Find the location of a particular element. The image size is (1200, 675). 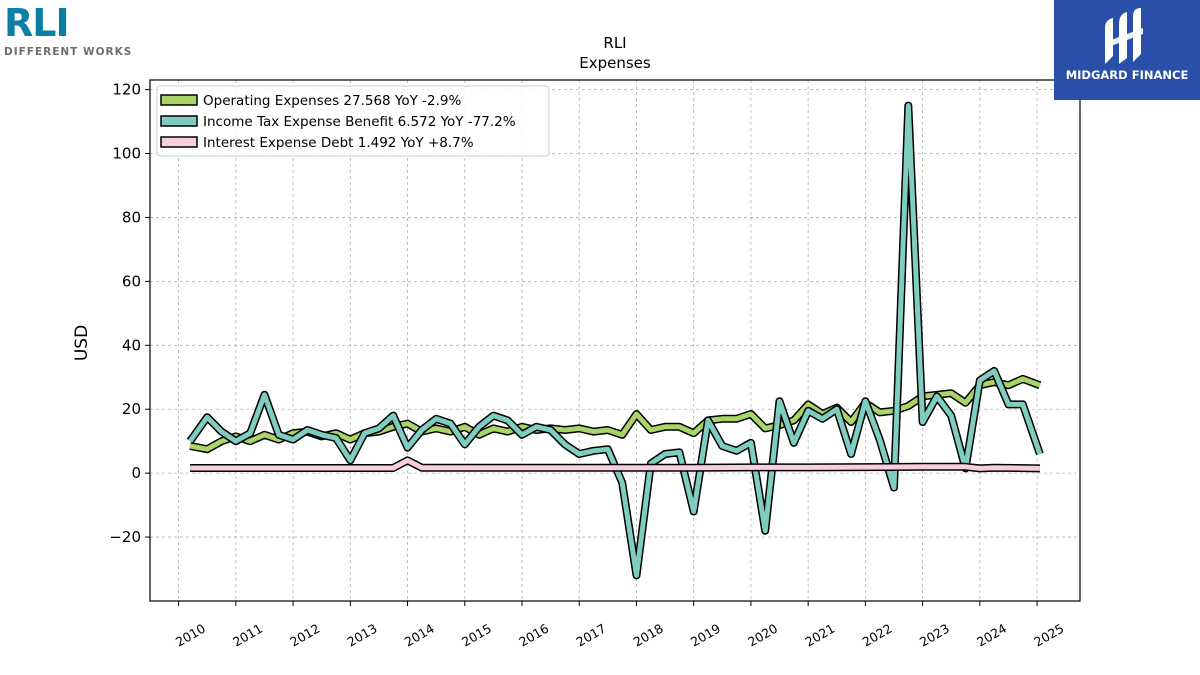

x-tick-label: 2024 is located at coordinates (991, 635).